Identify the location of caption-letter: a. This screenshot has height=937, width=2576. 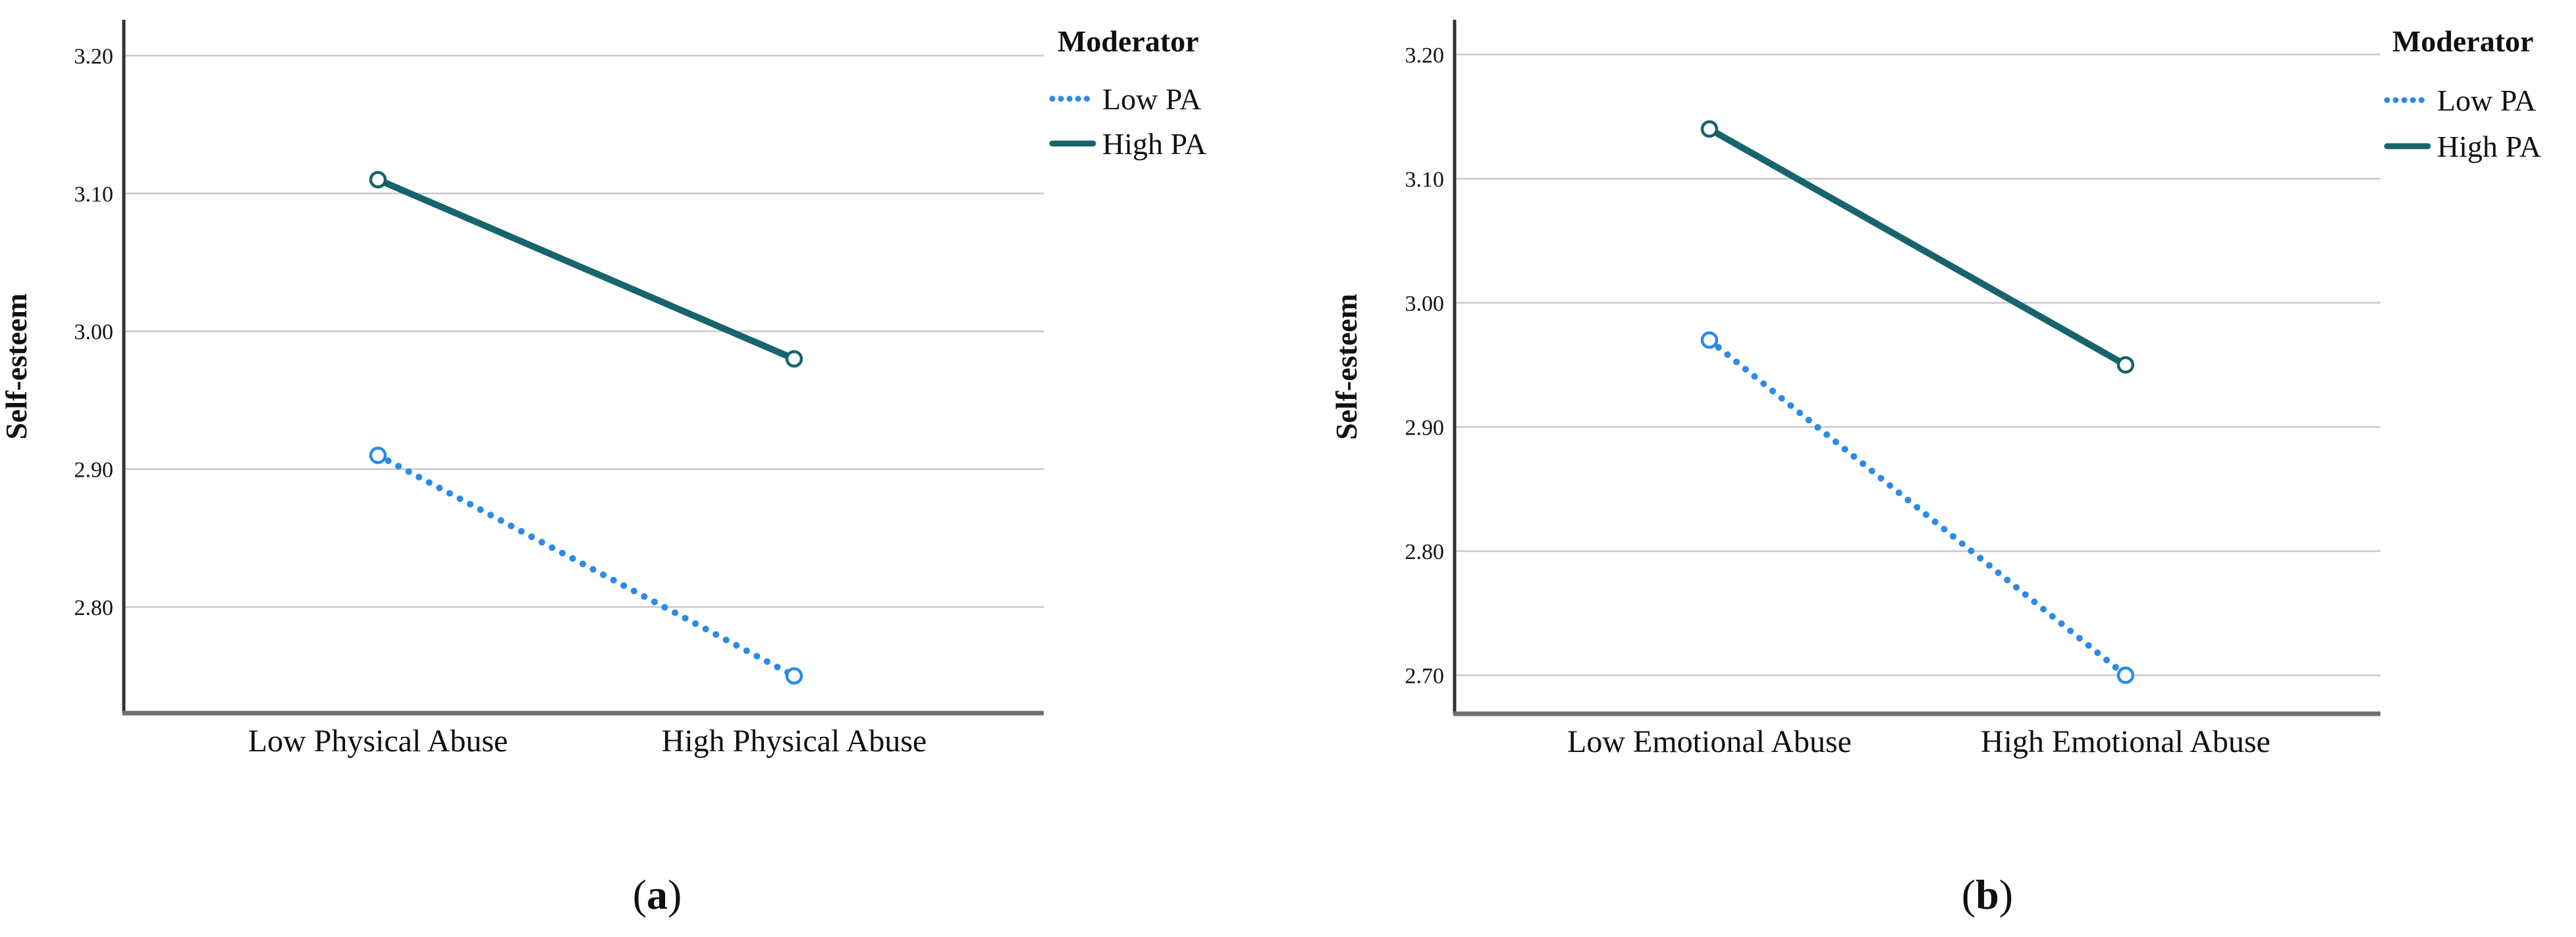
(657, 895).